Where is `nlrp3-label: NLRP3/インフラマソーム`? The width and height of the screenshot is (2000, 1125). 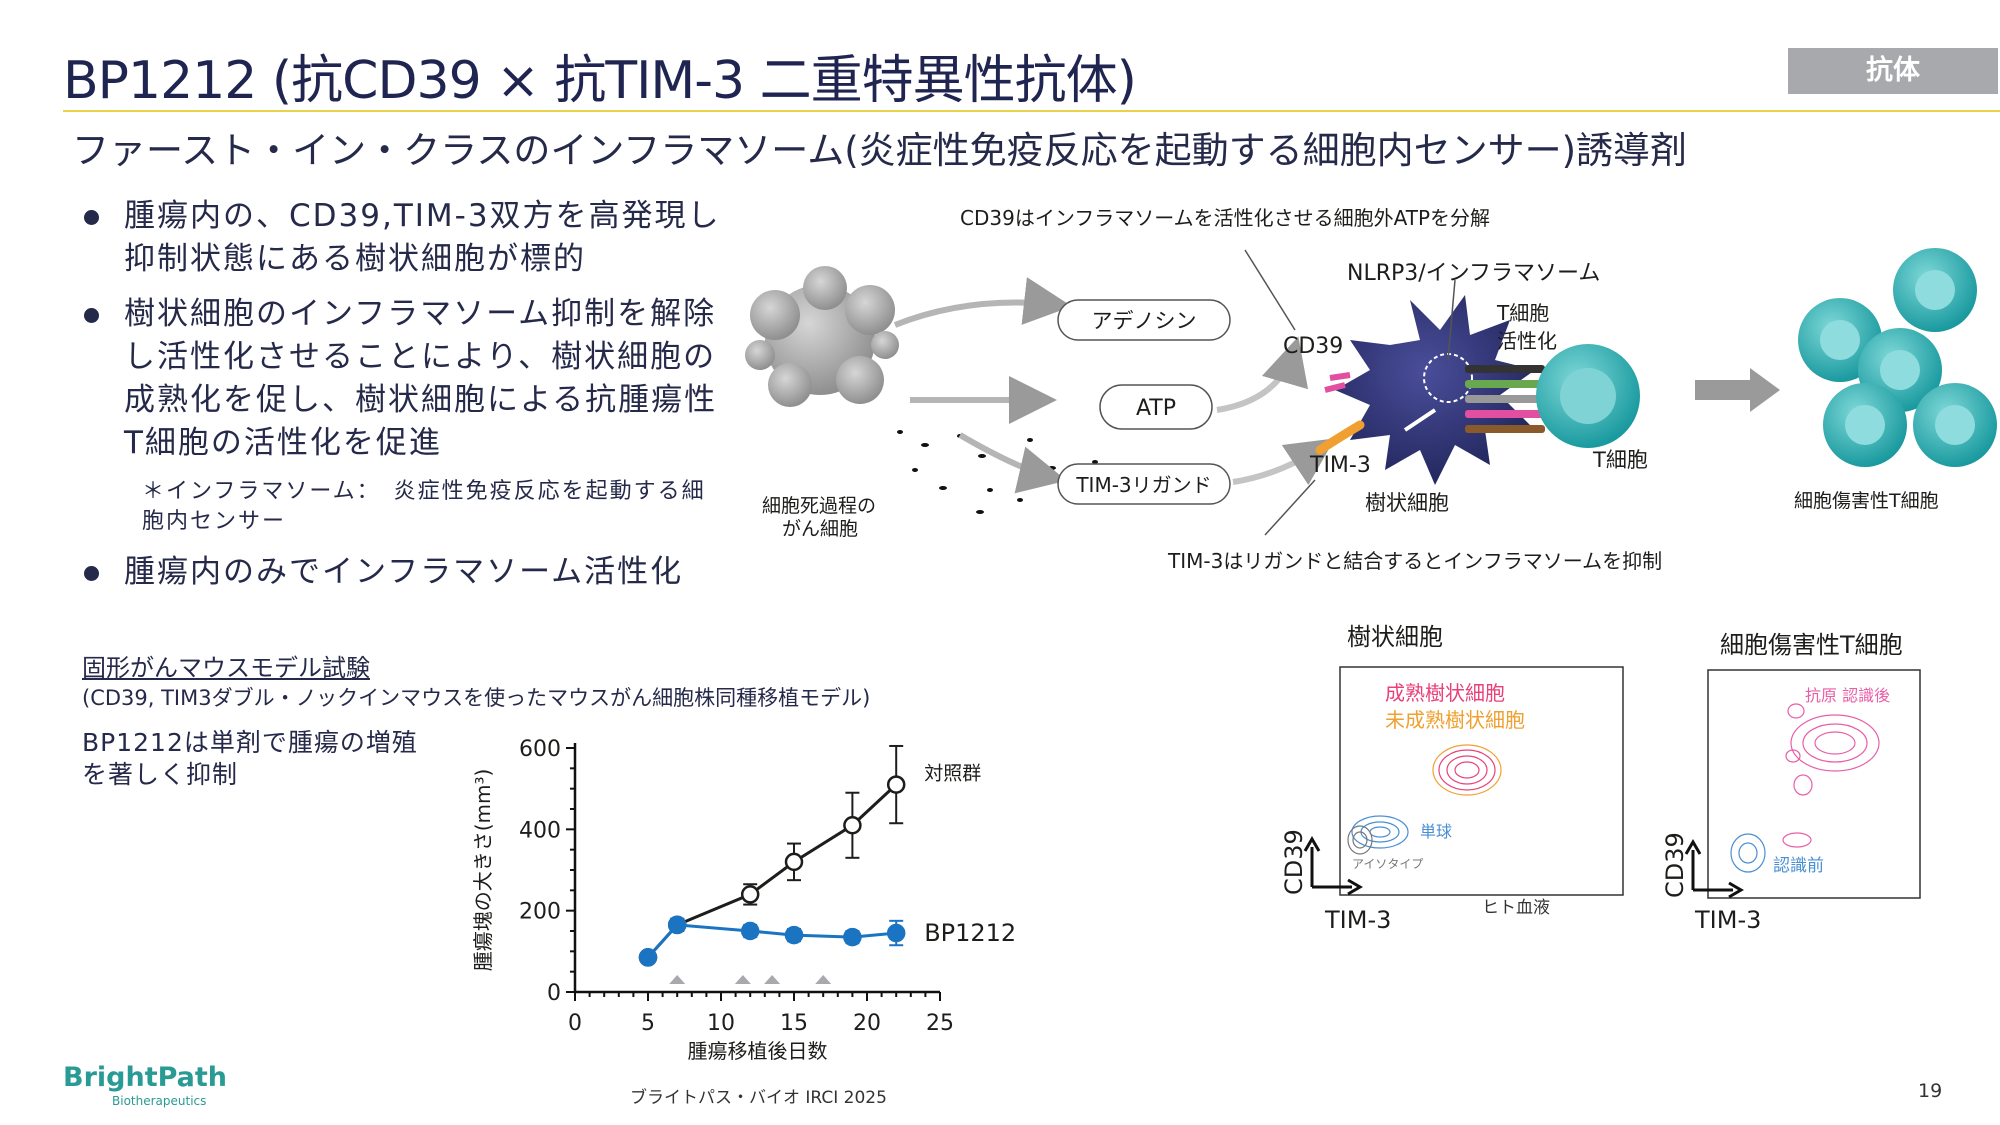
nlrp3-label: NLRP3/インフラマソーム is located at coordinates (1473, 273).